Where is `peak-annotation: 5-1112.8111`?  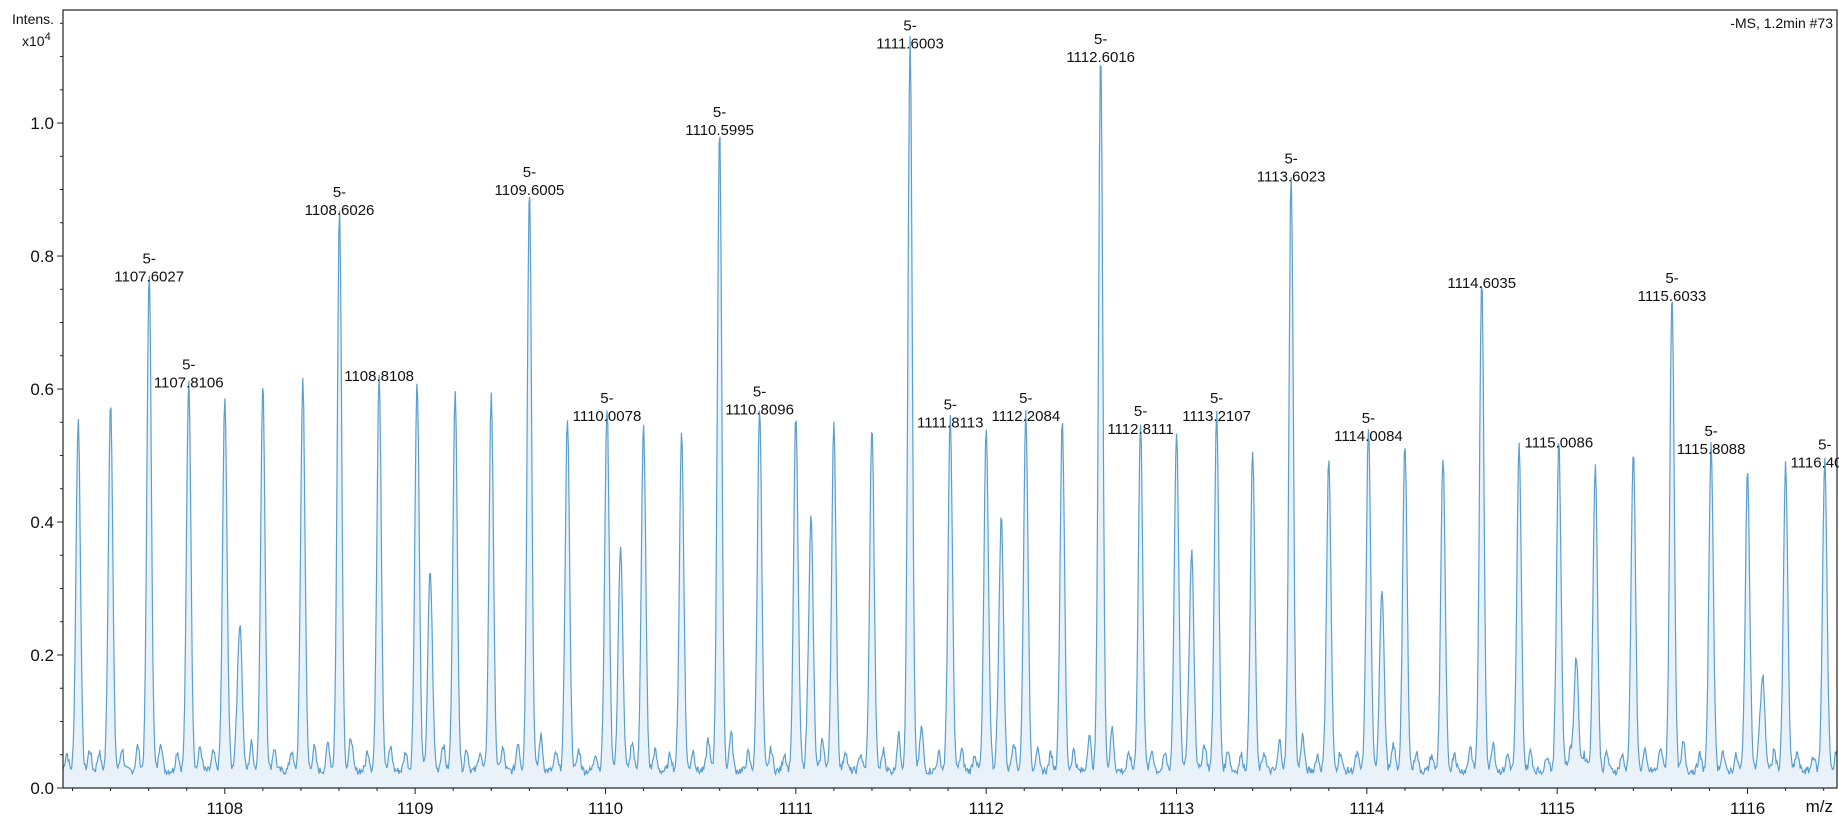
peak-annotation: 5-1112.8111 is located at coordinates (1140, 420).